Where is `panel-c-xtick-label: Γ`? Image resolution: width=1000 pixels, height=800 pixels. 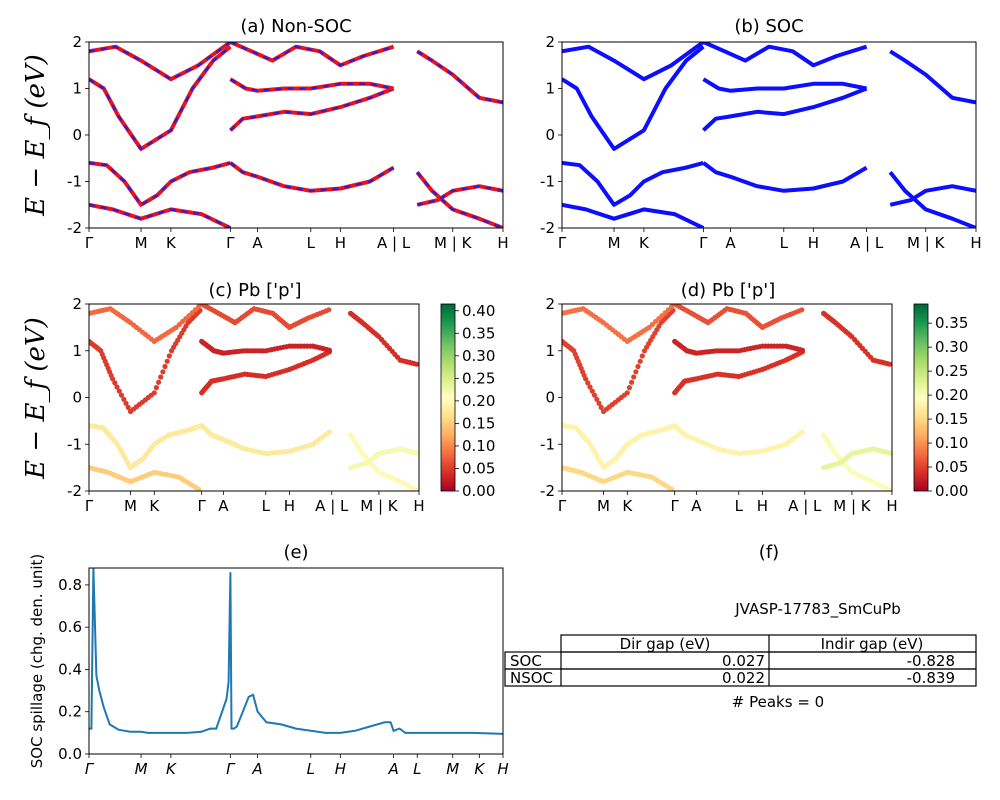 panel-c-xtick-label: Γ is located at coordinates (89, 506).